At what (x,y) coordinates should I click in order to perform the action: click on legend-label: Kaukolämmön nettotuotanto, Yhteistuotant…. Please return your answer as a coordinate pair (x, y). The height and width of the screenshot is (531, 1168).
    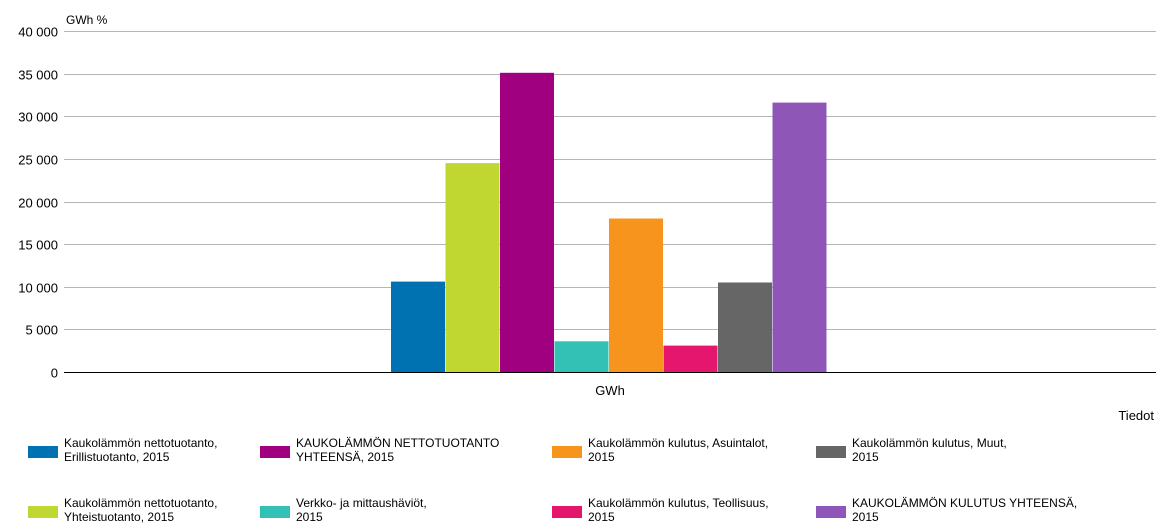
    Looking at the image, I should click on (140, 510).